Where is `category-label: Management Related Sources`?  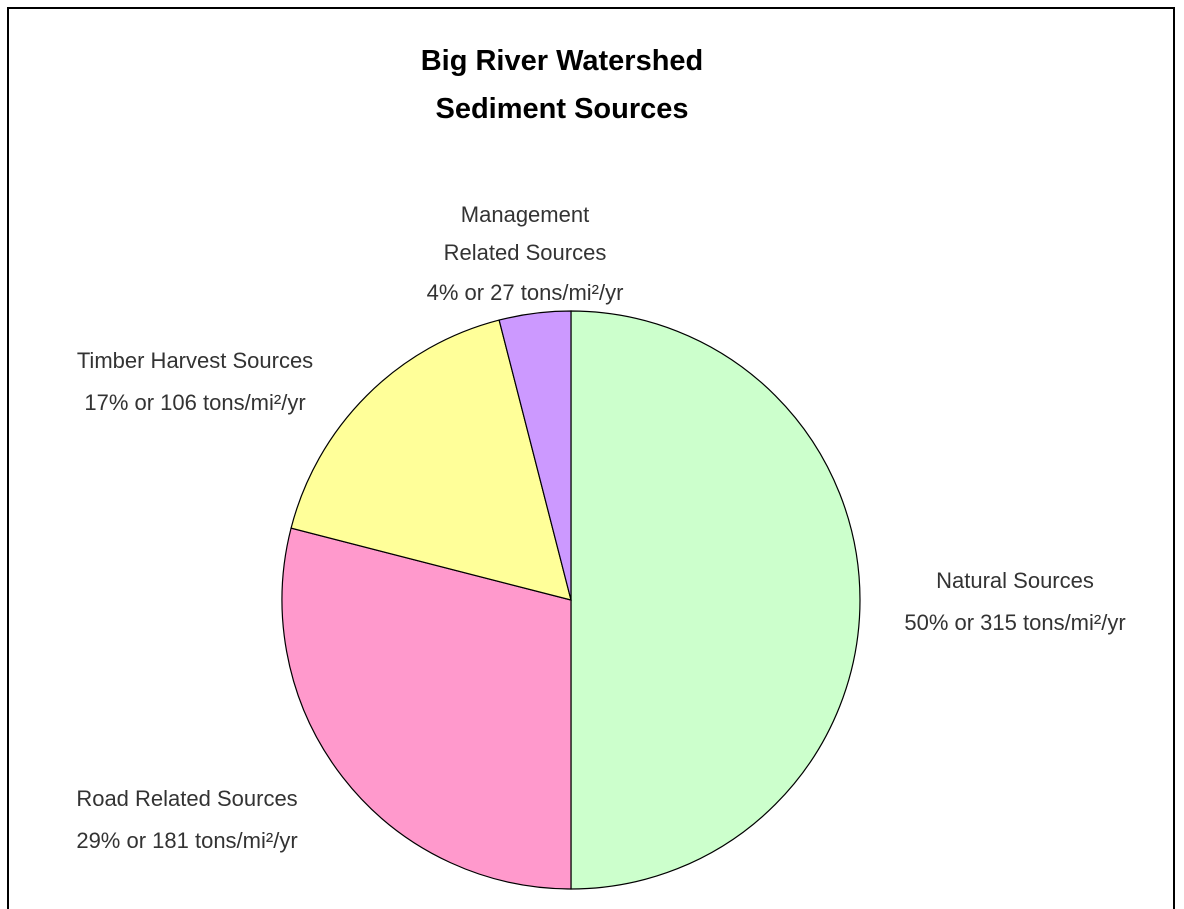
category-label: Management Related Sources is located at coordinates (525, 233).